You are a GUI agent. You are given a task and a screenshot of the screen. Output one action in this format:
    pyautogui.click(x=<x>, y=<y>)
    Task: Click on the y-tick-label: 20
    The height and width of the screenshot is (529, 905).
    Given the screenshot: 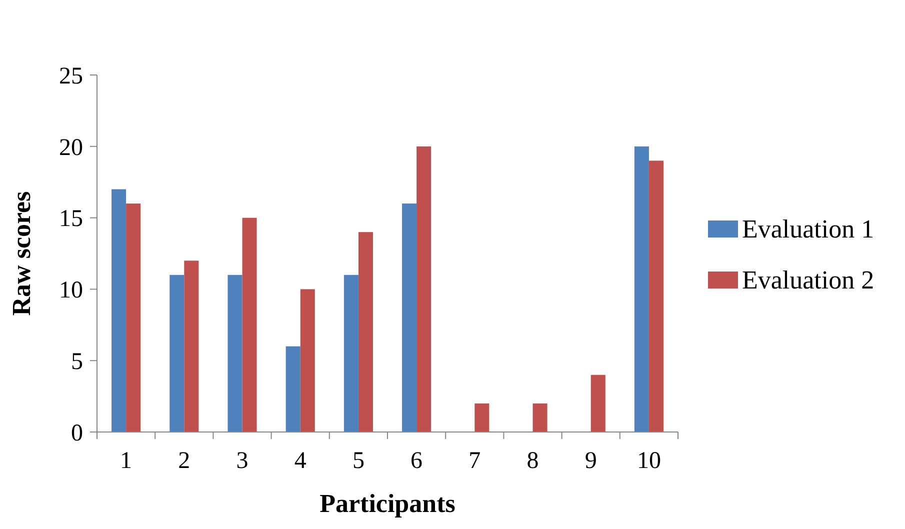 What is the action you would take?
    pyautogui.click(x=71, y=147)
    